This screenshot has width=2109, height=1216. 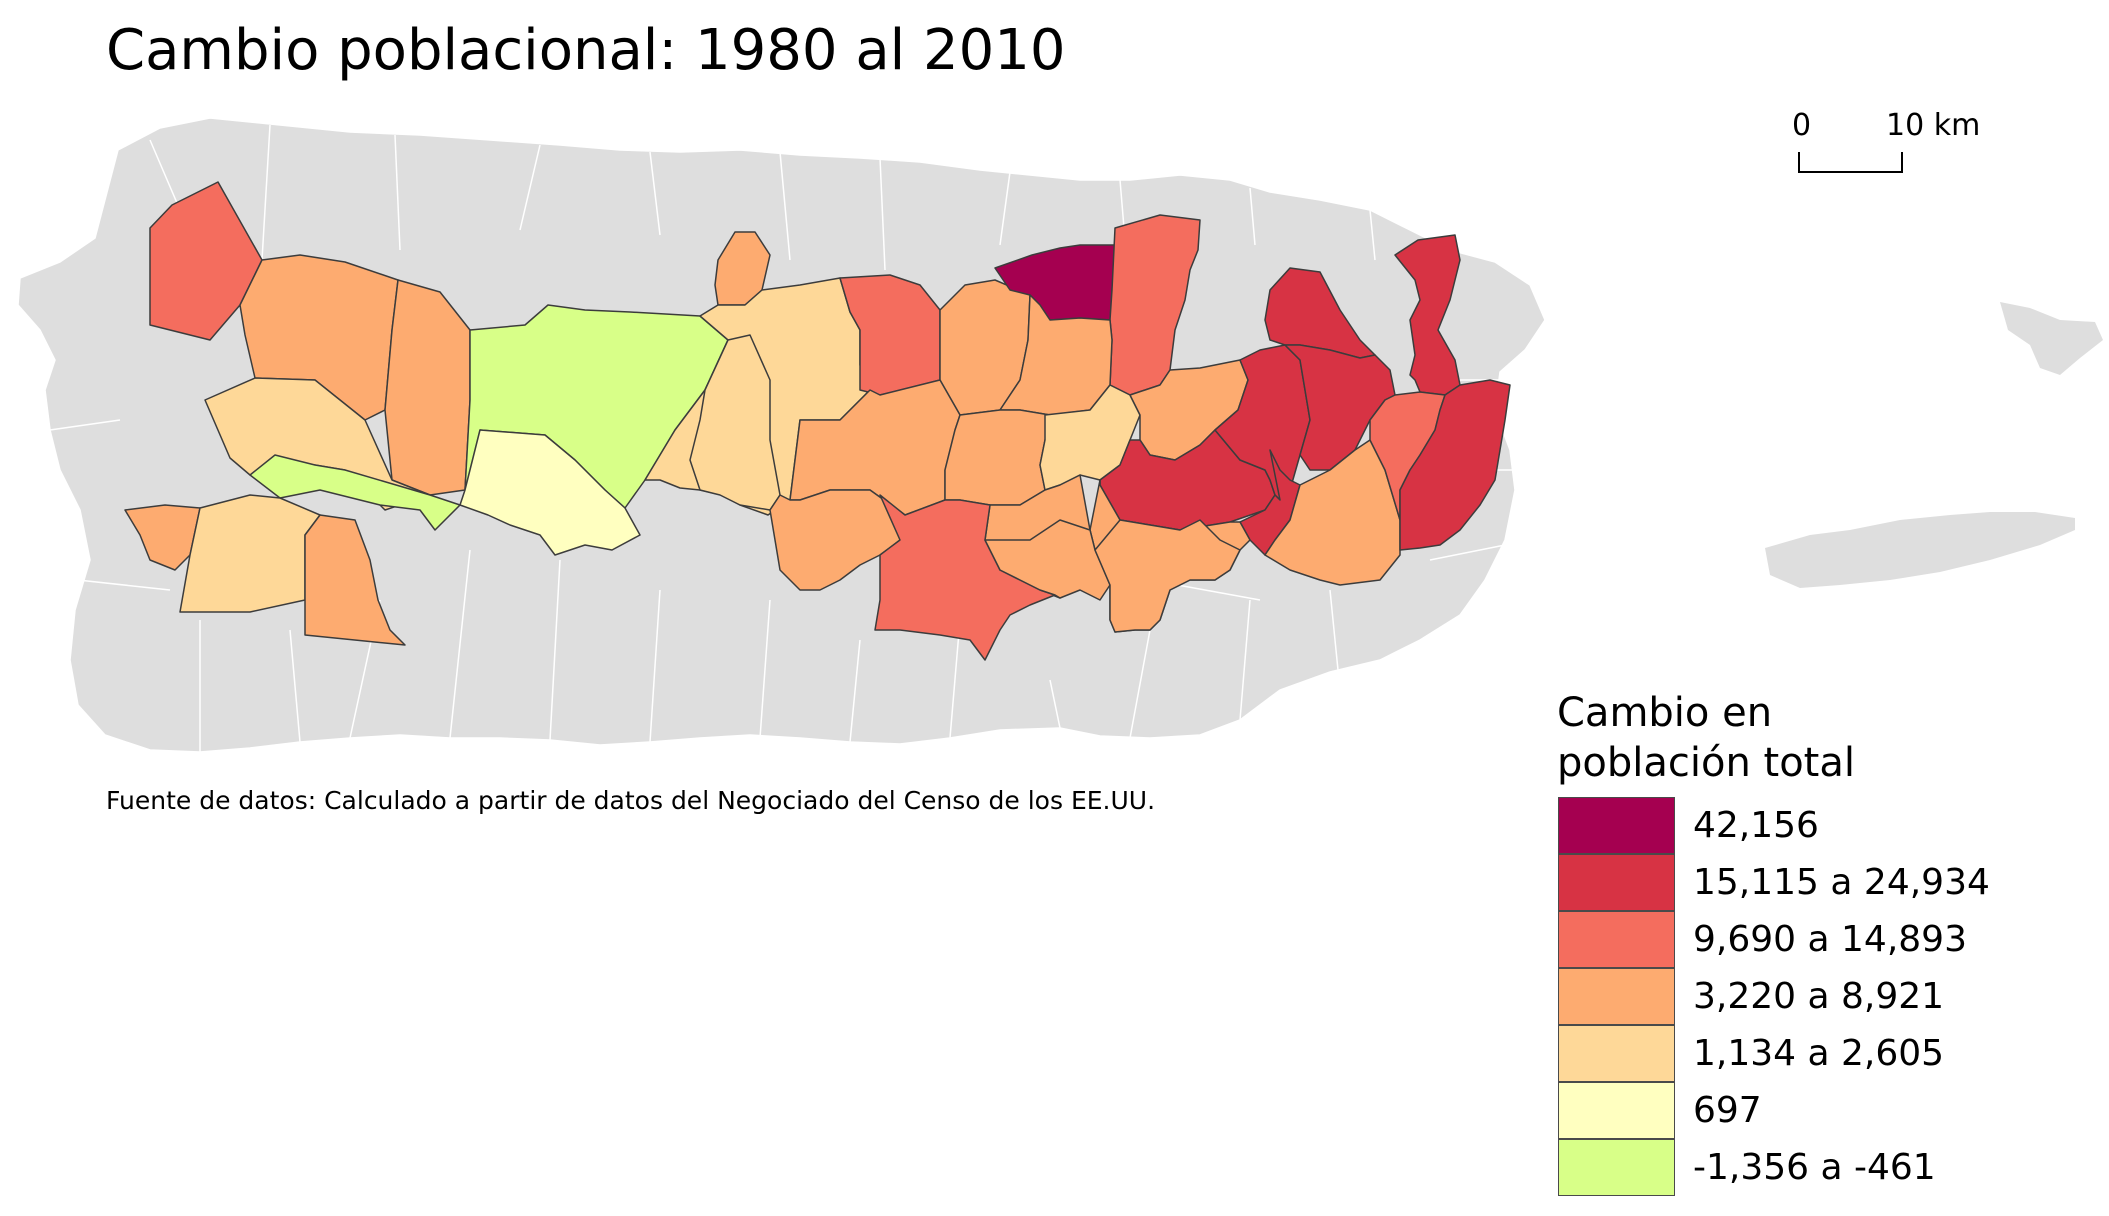 What do you see at coordinates (1850, 162) in the screenshot?
I see `scale-bar` at bounding box center [1850, 162].